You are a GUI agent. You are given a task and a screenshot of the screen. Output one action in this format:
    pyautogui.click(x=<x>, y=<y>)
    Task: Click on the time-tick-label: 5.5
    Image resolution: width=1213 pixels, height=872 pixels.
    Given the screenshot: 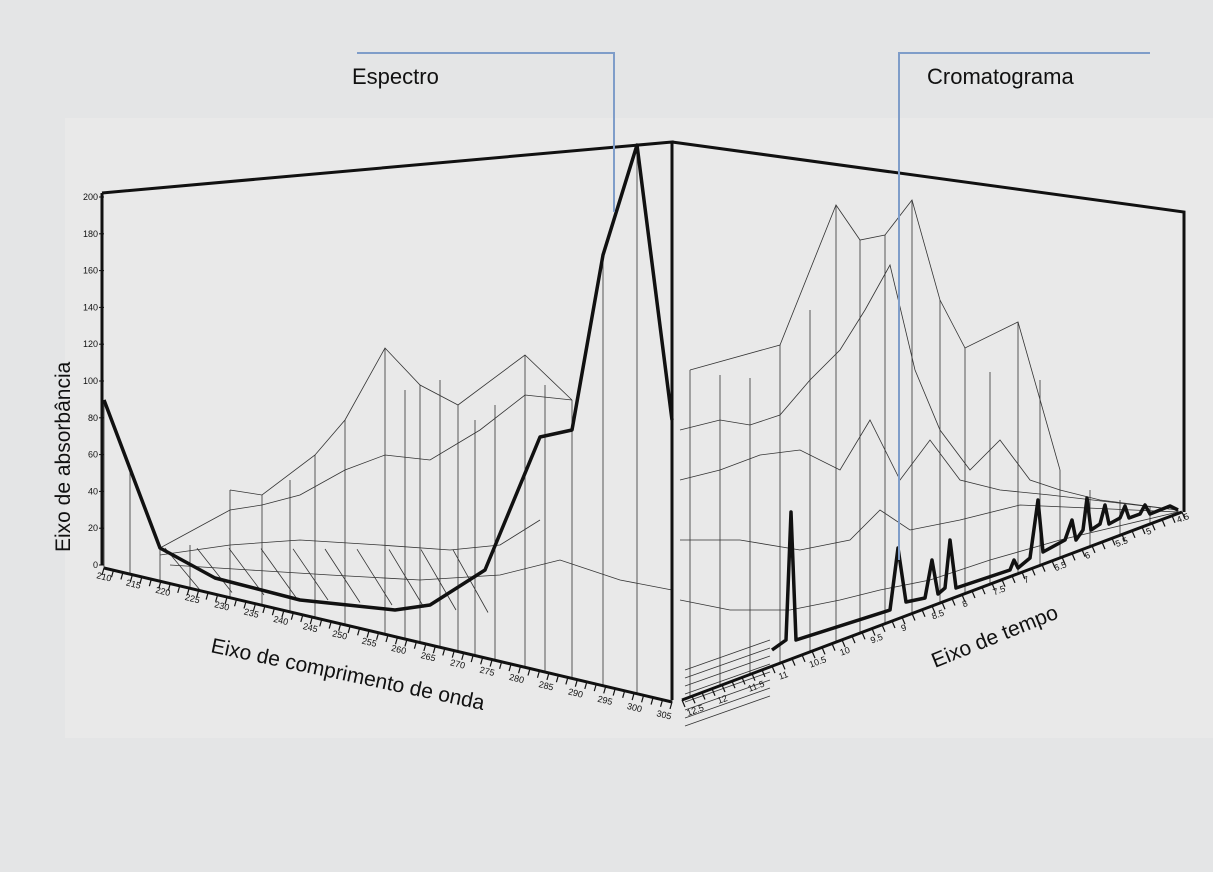 What is the action you would take?
    pyautogui.click(x=1121, y=542)
    